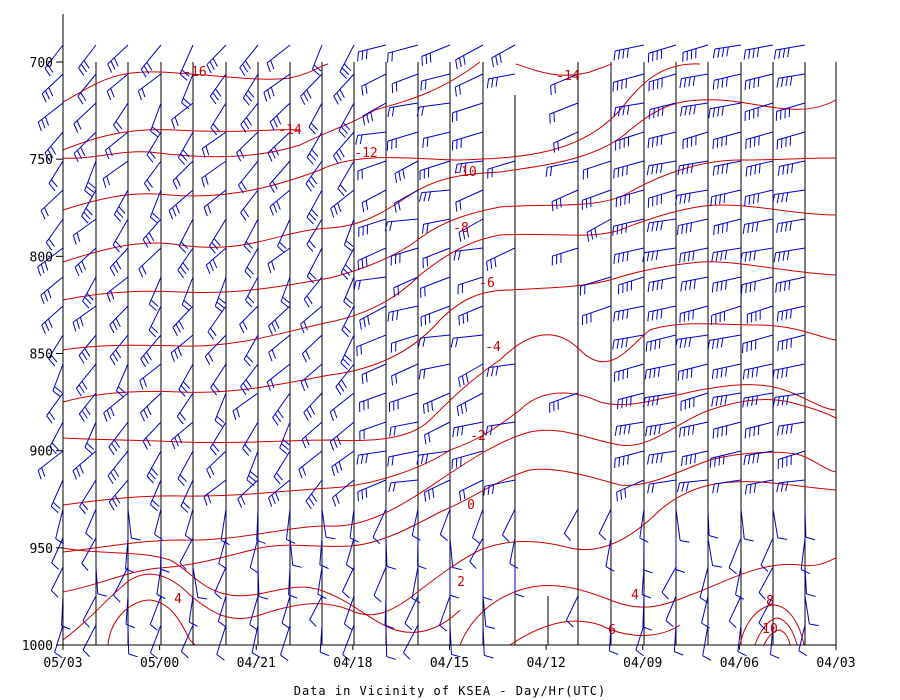 The width and height of the screenshot is (900, 700). I want to click on x-axis-label: Data in Vicinity of KSEA - Day/Hr(UTC), so click(450, 691).